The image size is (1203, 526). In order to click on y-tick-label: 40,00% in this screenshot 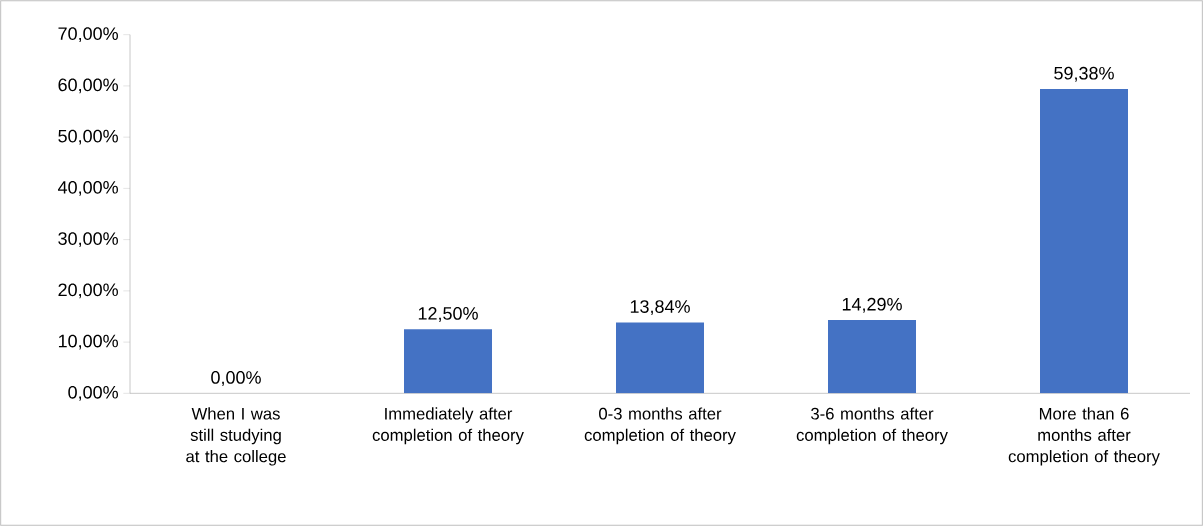, I will do `click(88, 188)`.